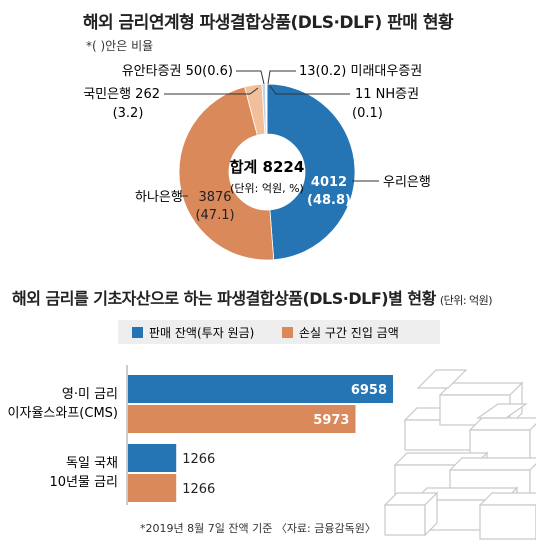  Describe the element at coordinates (331, 420) in the screenshot. I see `bar-value-label: 5973` at that location.